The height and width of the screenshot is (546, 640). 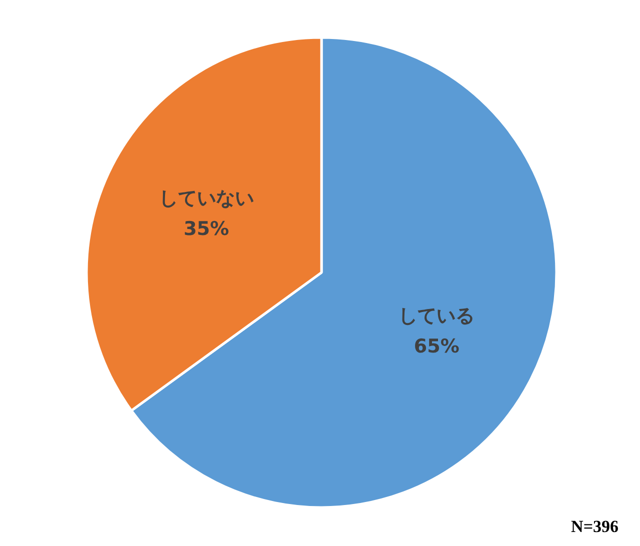 I want to click on data-label: 65%, so click(x=437, y=347).